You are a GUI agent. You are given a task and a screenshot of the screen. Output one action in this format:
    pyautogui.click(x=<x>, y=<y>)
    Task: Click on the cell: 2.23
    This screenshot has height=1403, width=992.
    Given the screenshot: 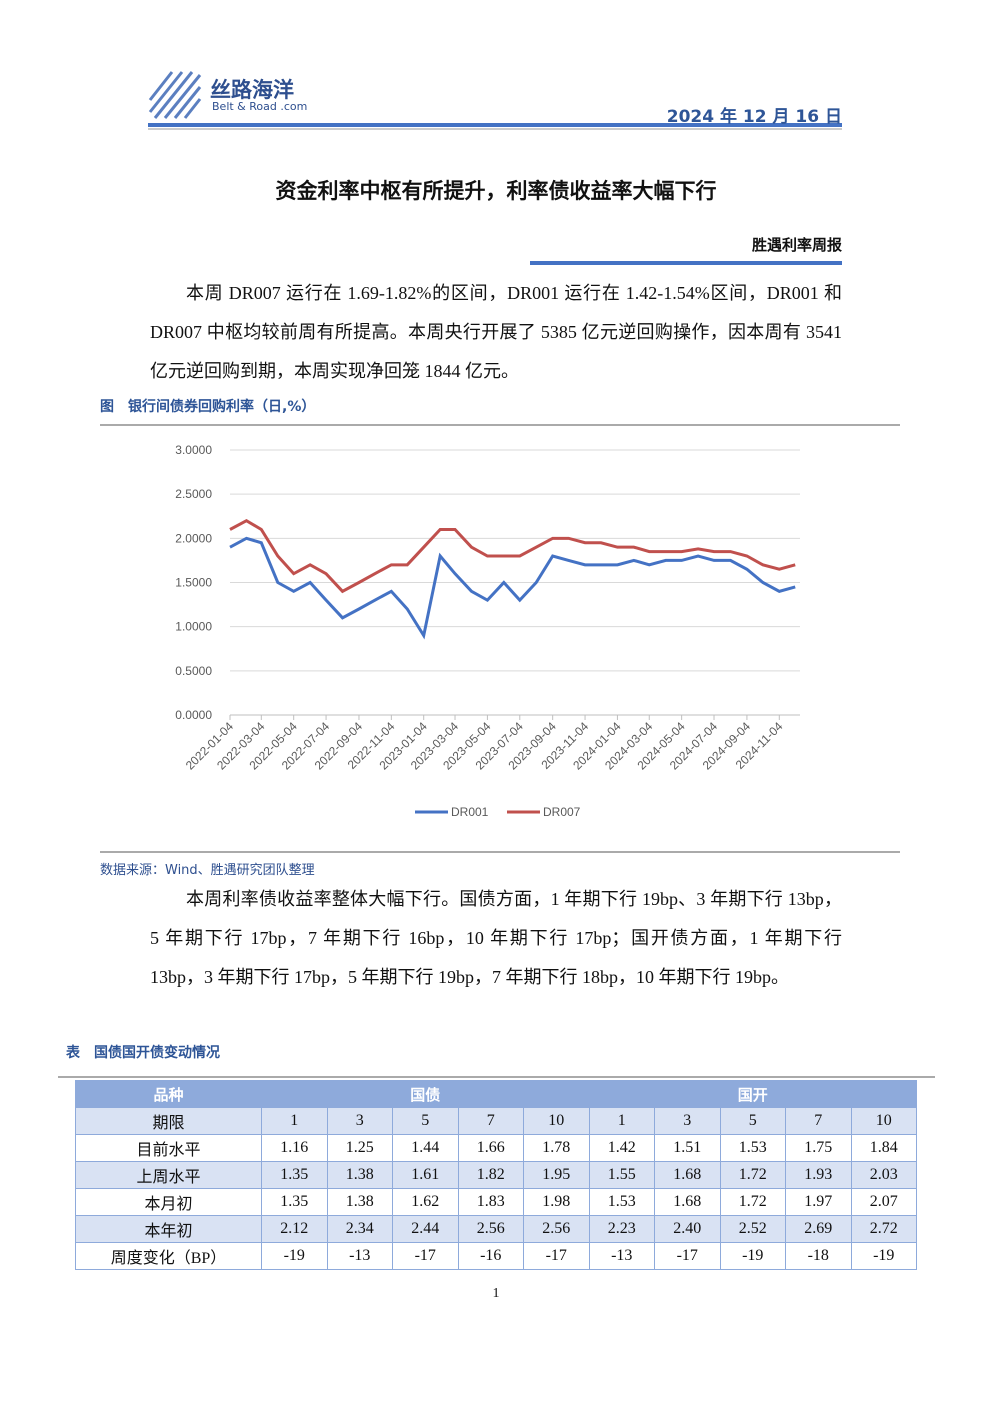 What is the action you would take?
    pyautogui.click(x=621, y=1229)
    